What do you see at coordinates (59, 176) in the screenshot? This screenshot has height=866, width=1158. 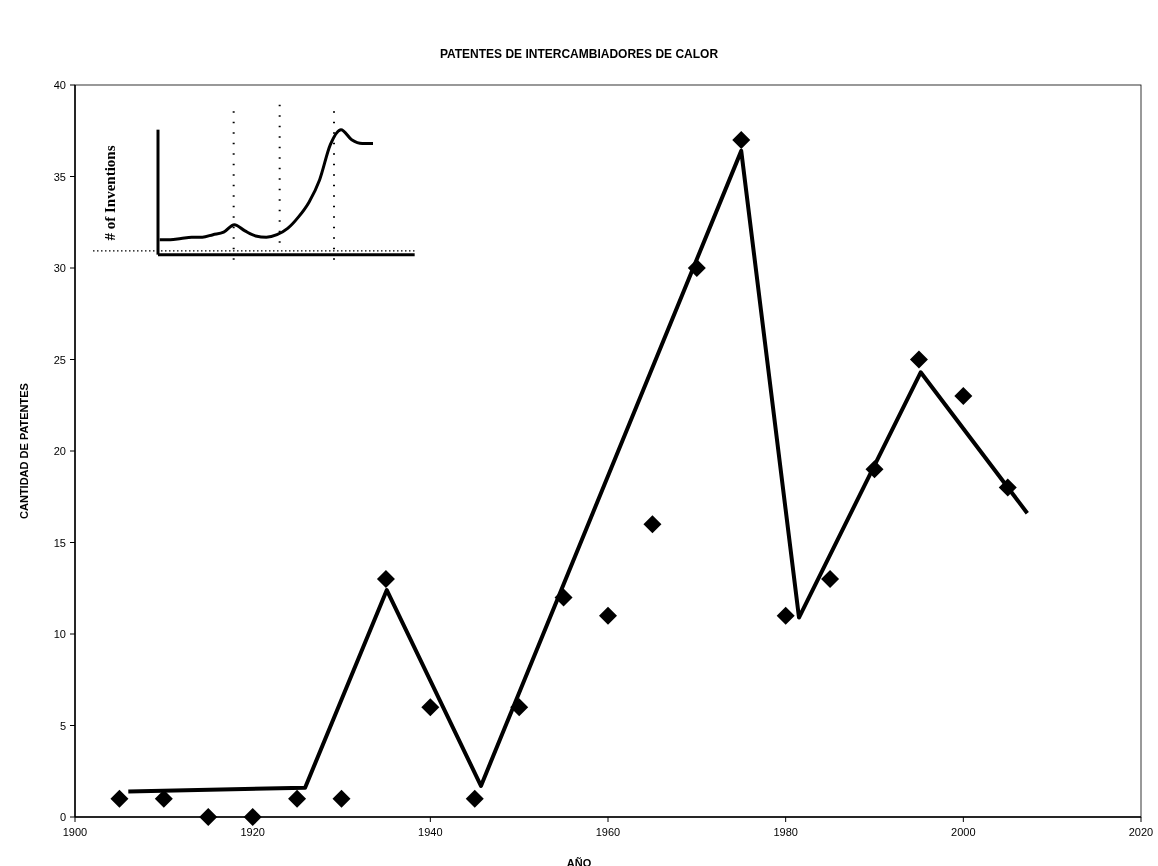 I see `y-tick-label: 35` at bounding box center [59, 176].